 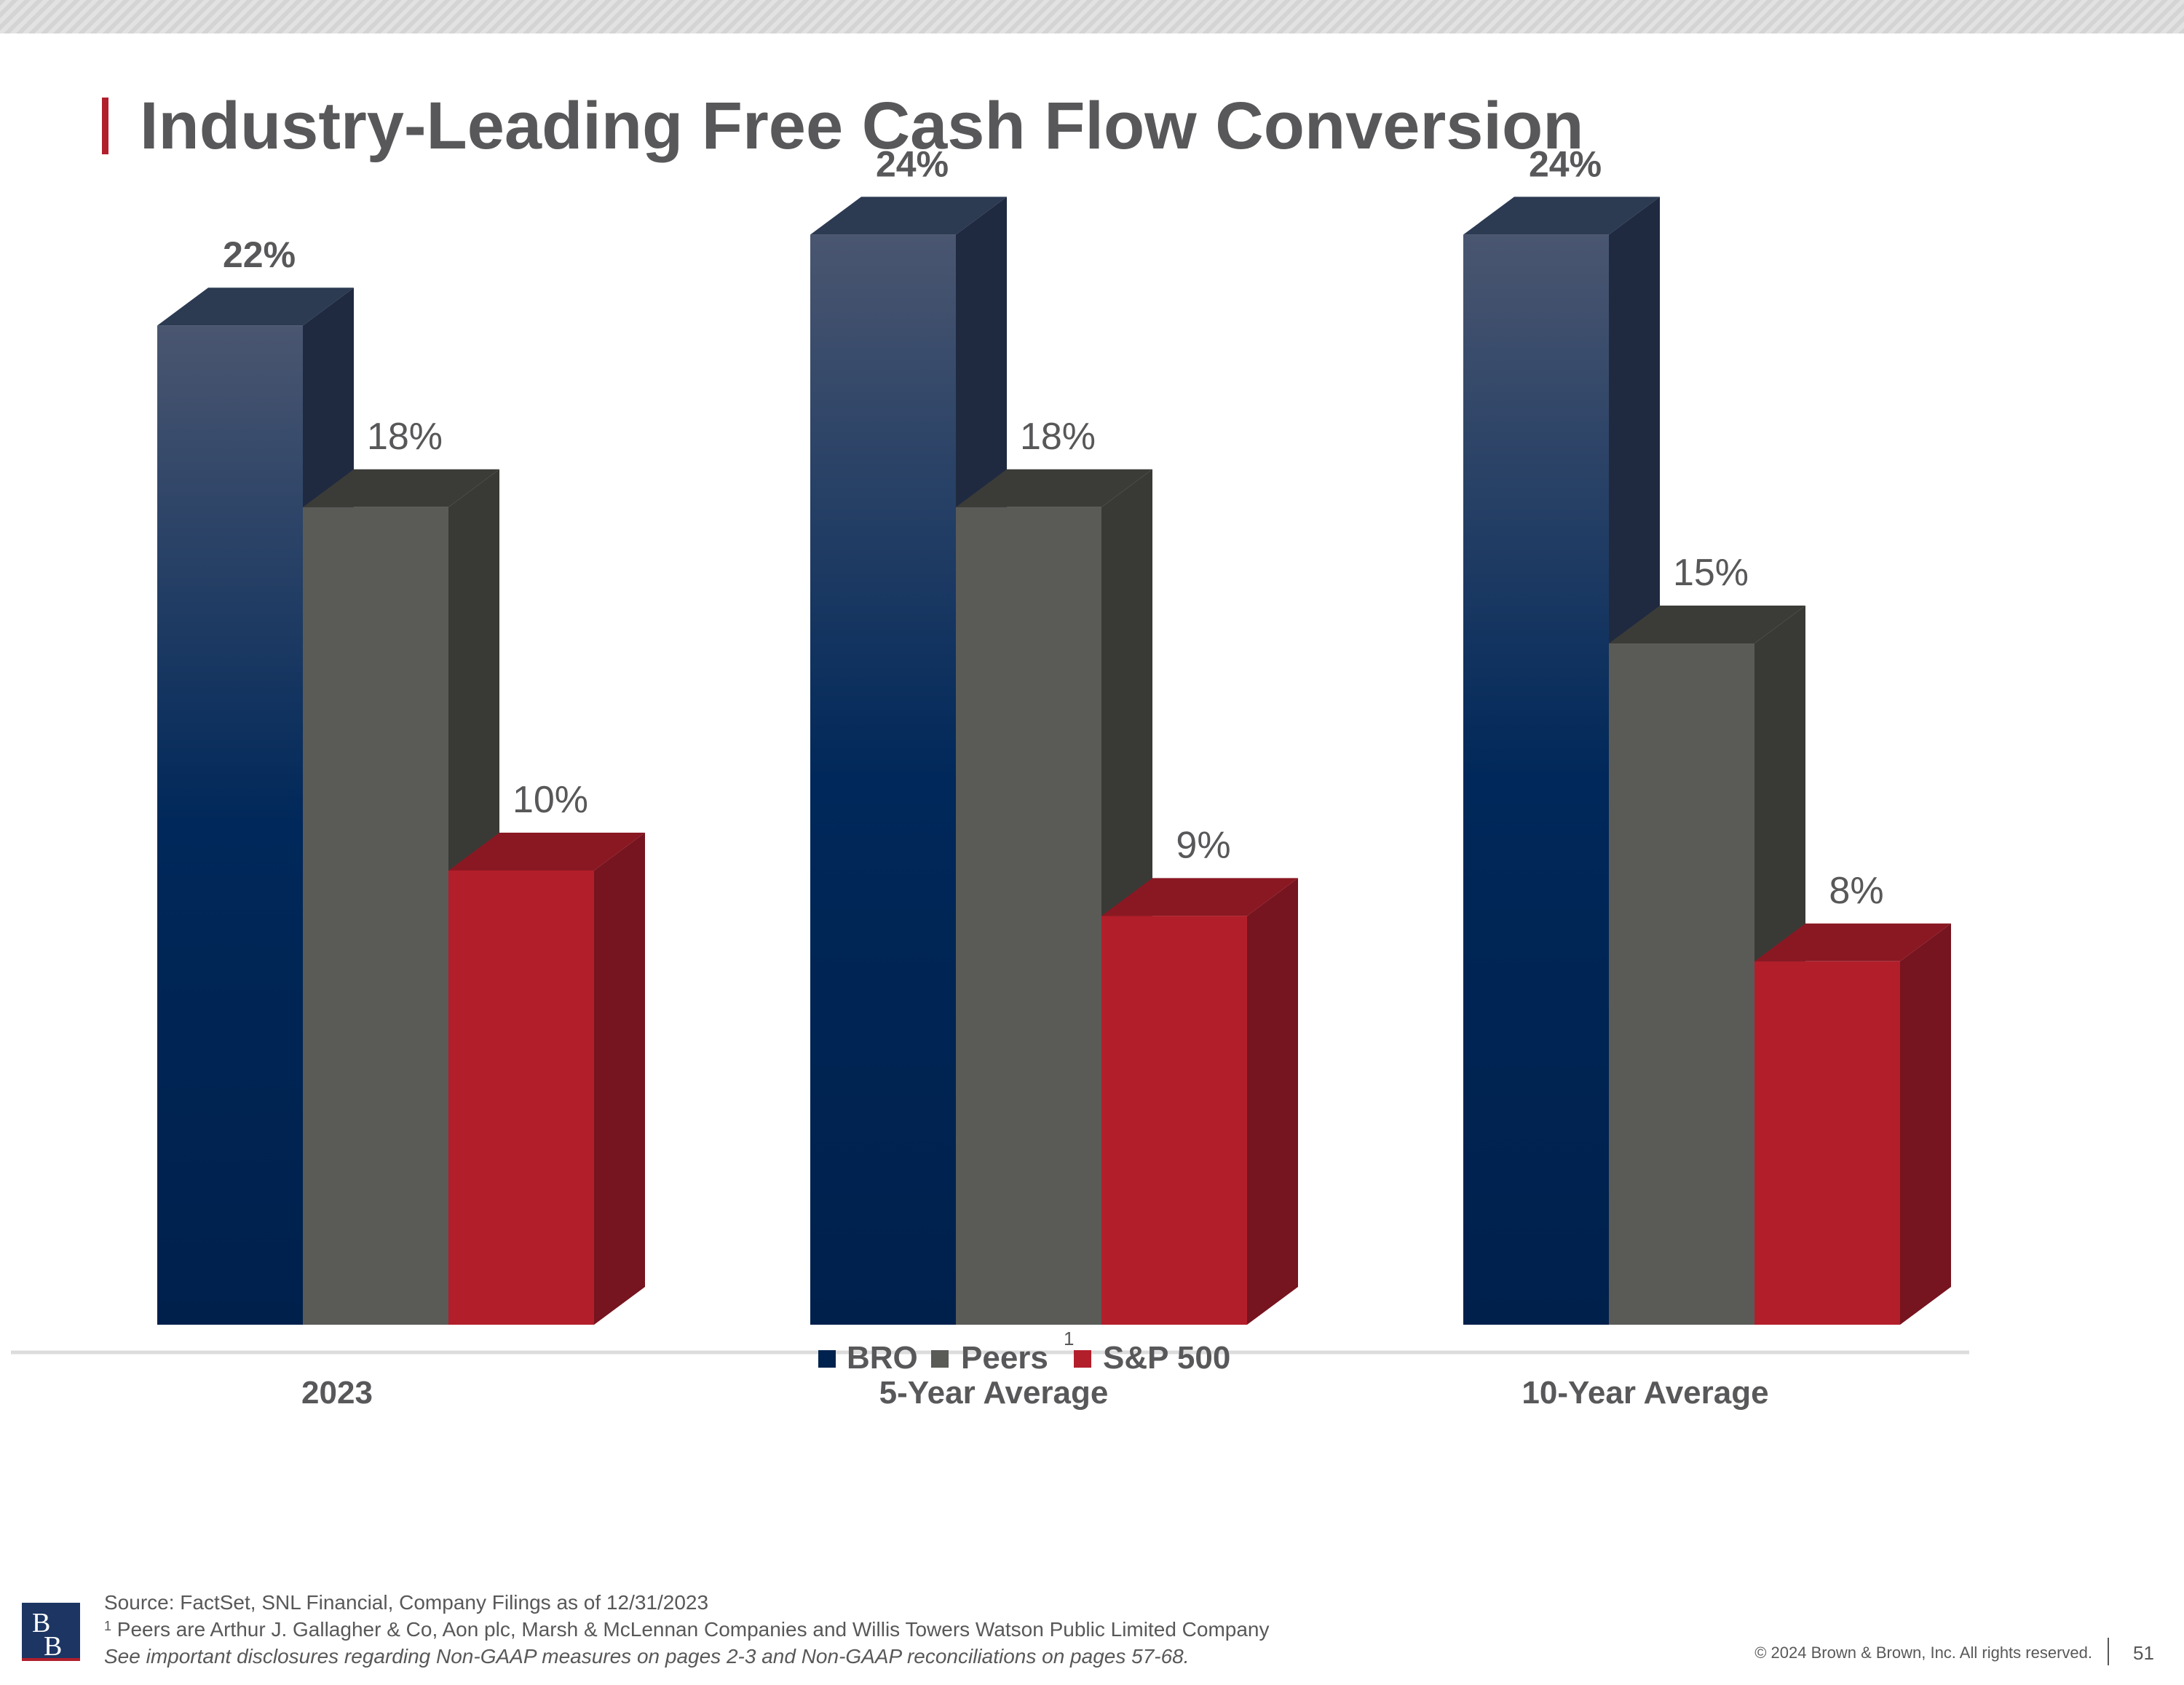 What do you see at coordinates (1561, 216) in the screenshot?
I see `bar-bro-10-year-average-top` at bounding box center [1561, 216].